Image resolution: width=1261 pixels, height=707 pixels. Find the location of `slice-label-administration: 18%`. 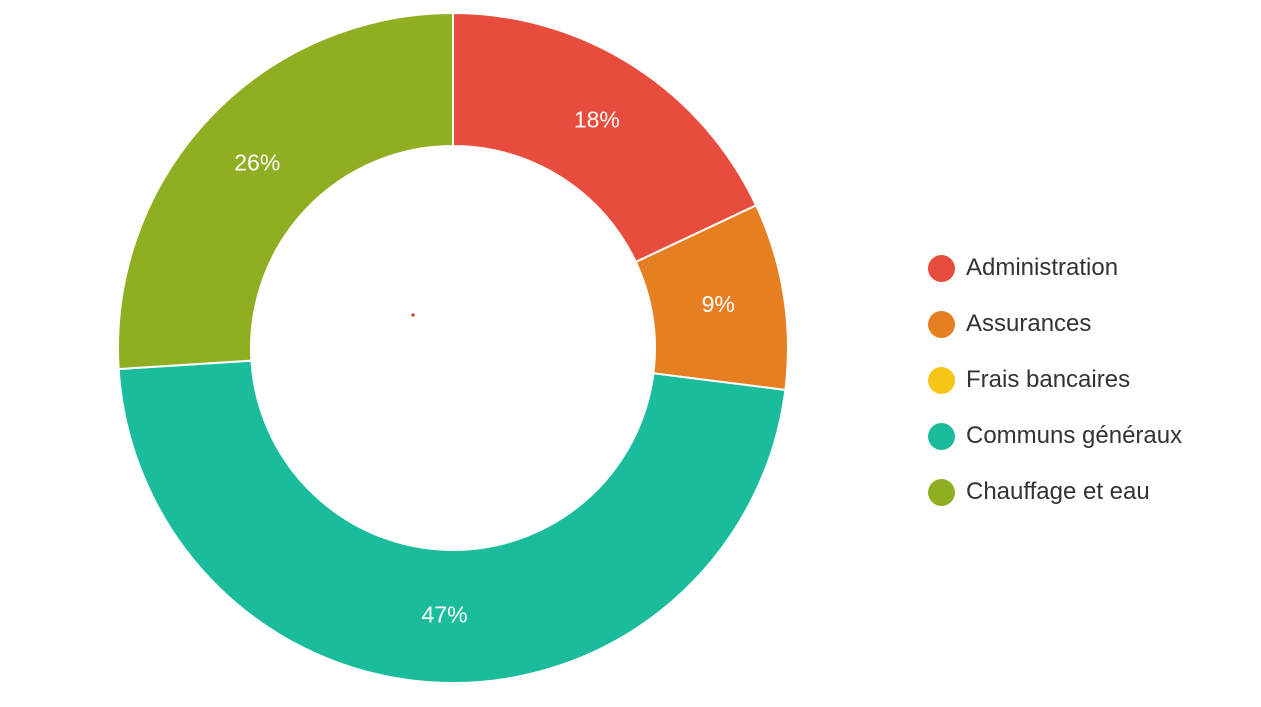

slice-label-administration: 18% is located at coordinates (597, 119).